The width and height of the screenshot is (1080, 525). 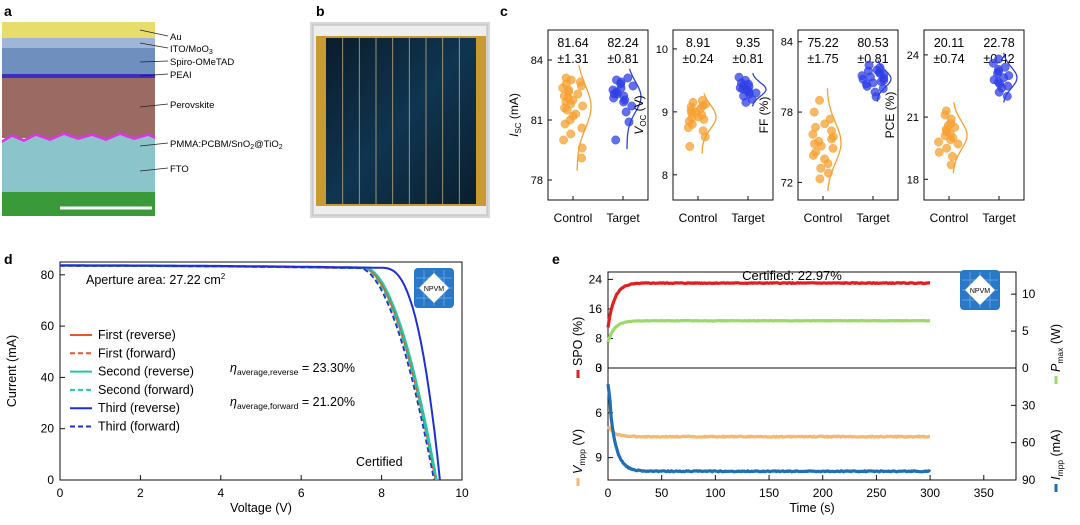 I want to click on y-tick-label: 21, so click(x=913, y=118).